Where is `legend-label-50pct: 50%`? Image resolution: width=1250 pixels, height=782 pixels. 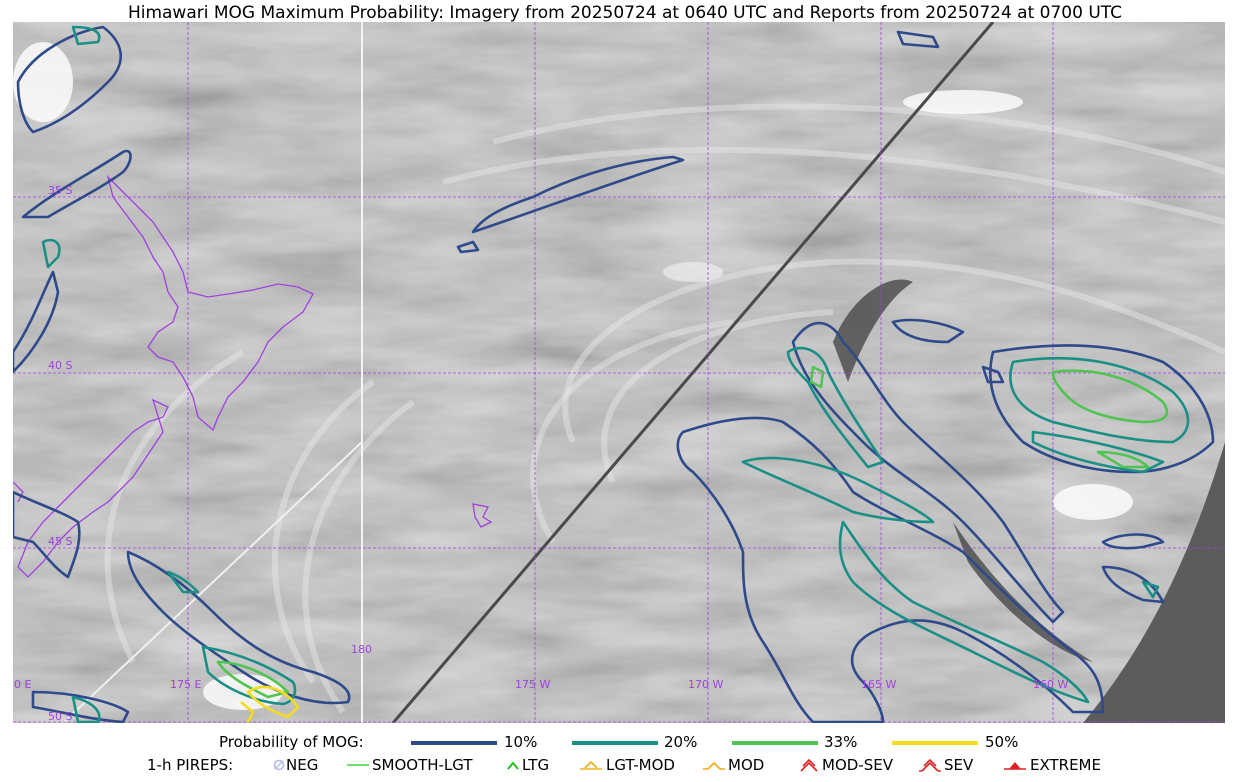
legend-label-50pct: 50% is located at coordinates (1002, 742).